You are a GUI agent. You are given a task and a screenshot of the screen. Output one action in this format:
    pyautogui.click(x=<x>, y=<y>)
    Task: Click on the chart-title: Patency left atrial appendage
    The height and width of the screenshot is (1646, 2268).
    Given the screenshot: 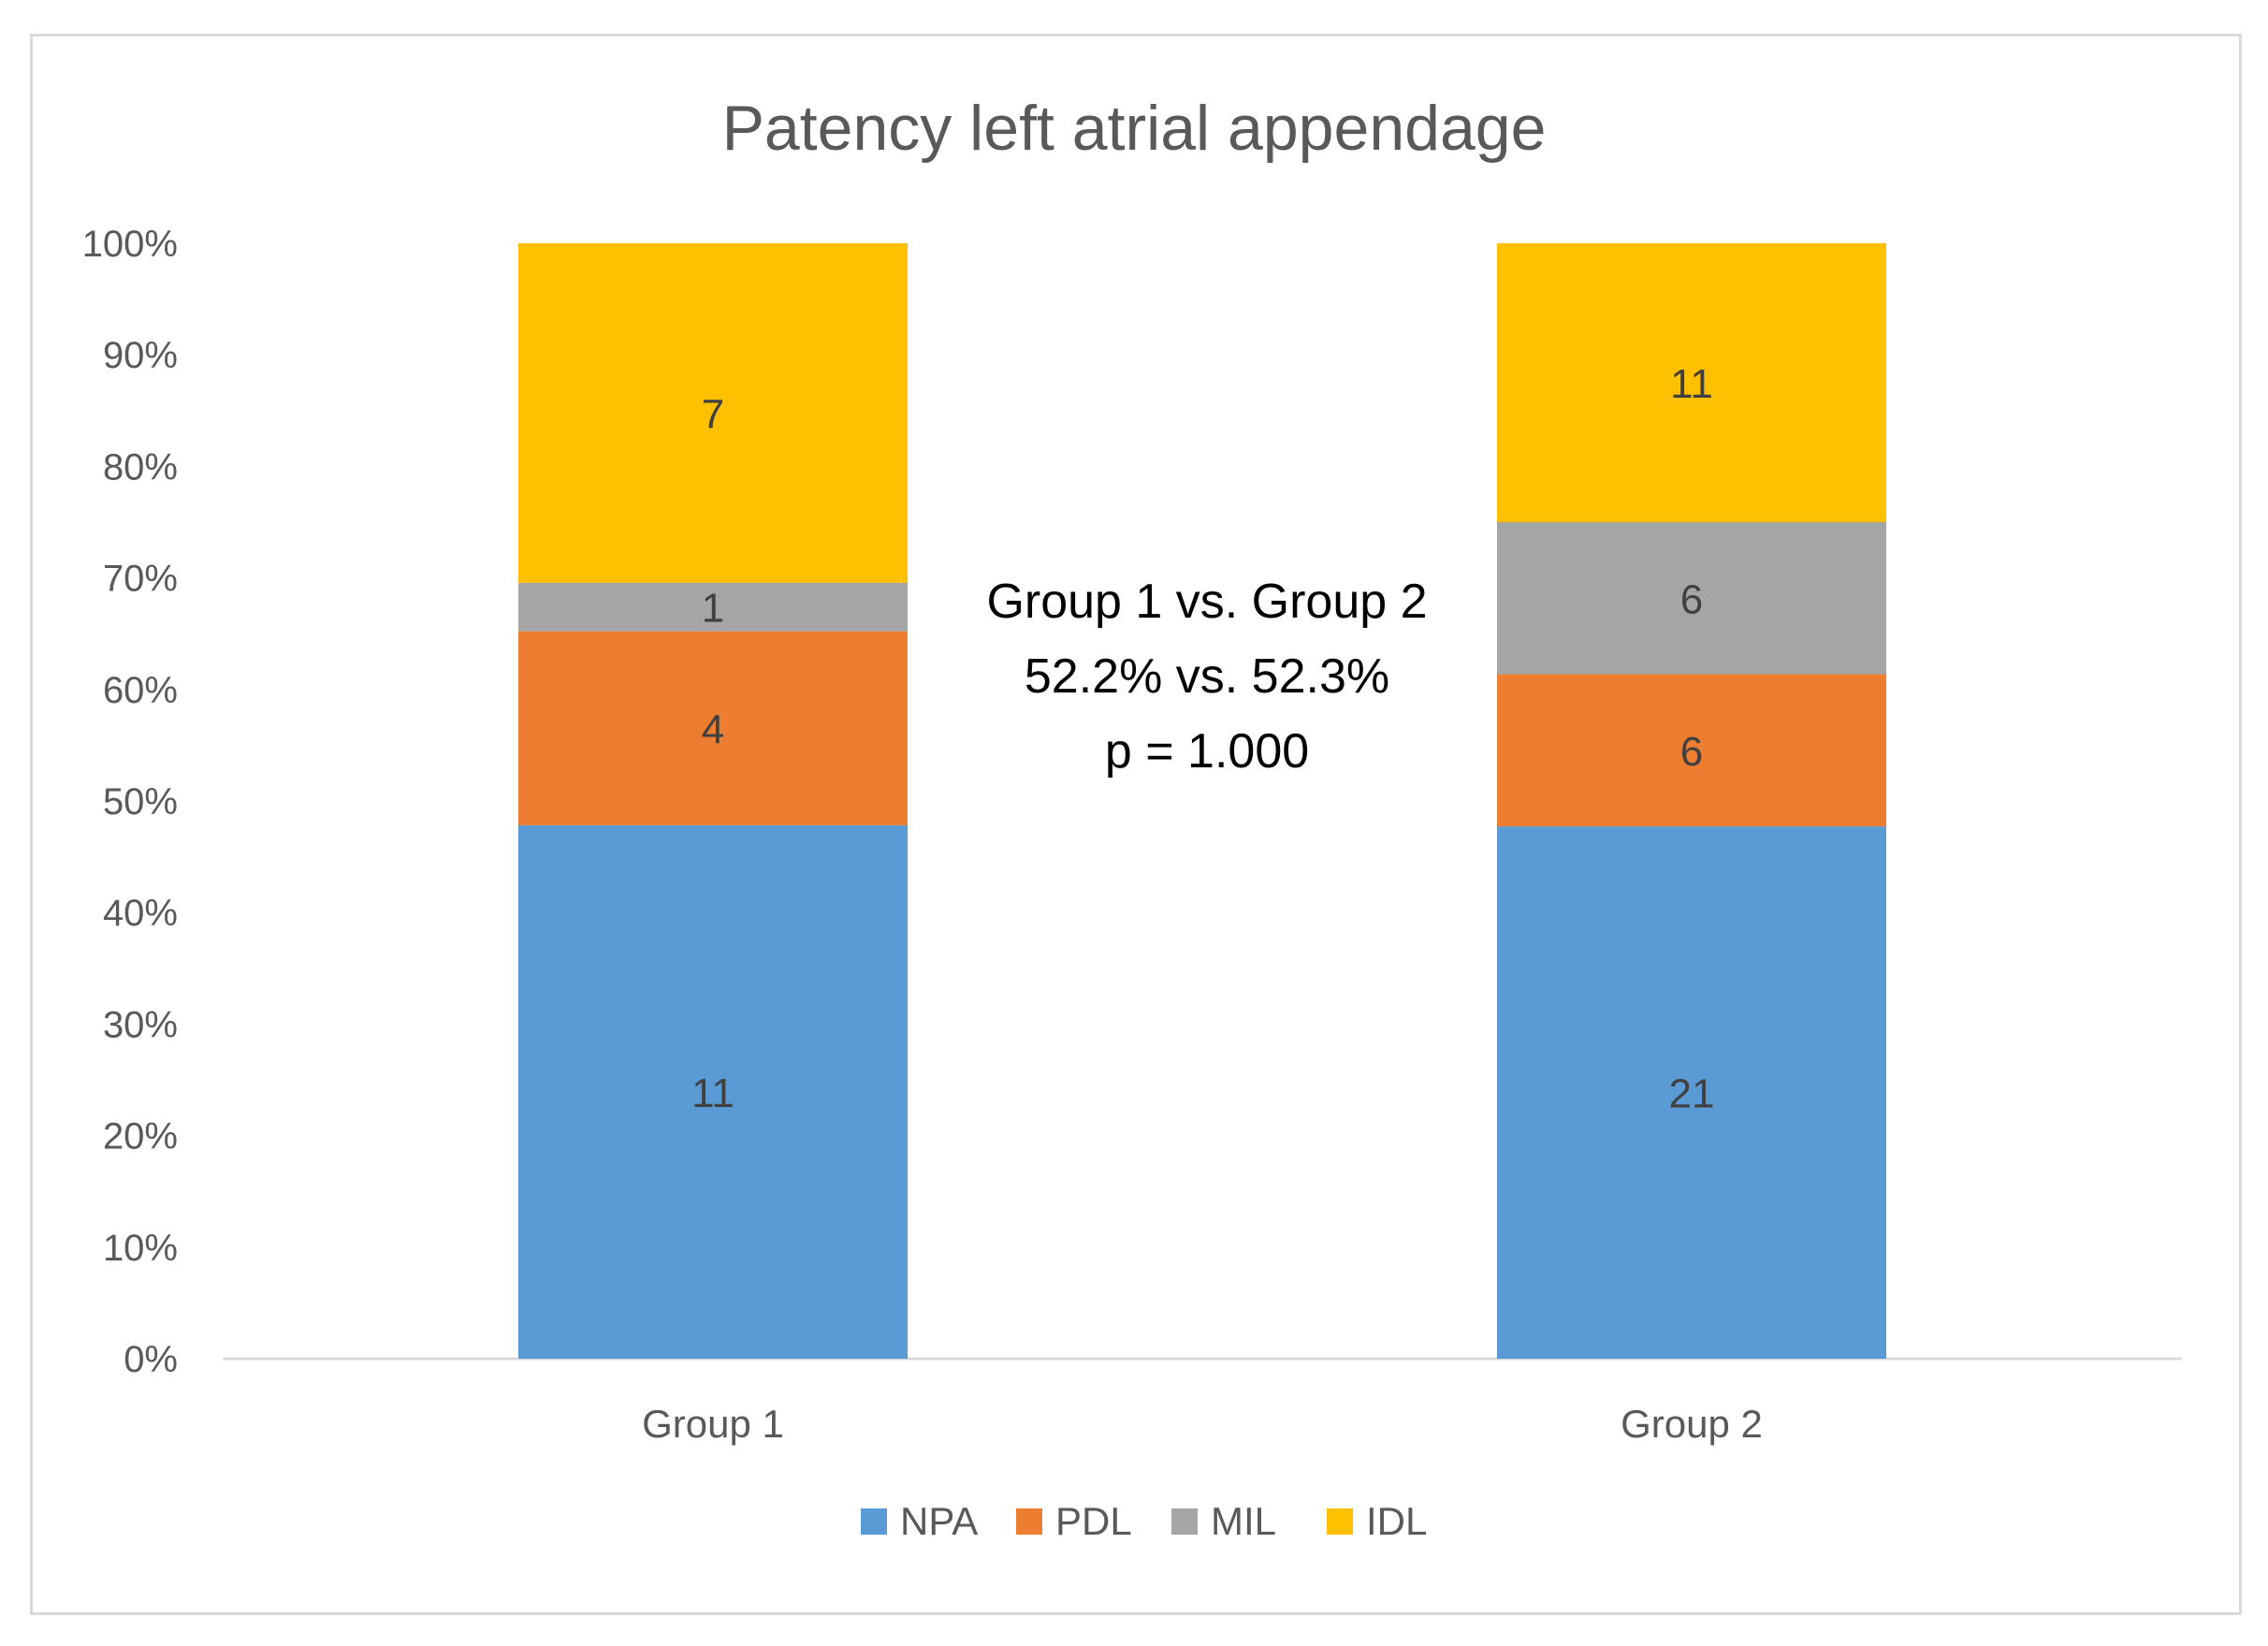 What is the action you would take?
    pyautogui.click(x=1134, y=128)
    